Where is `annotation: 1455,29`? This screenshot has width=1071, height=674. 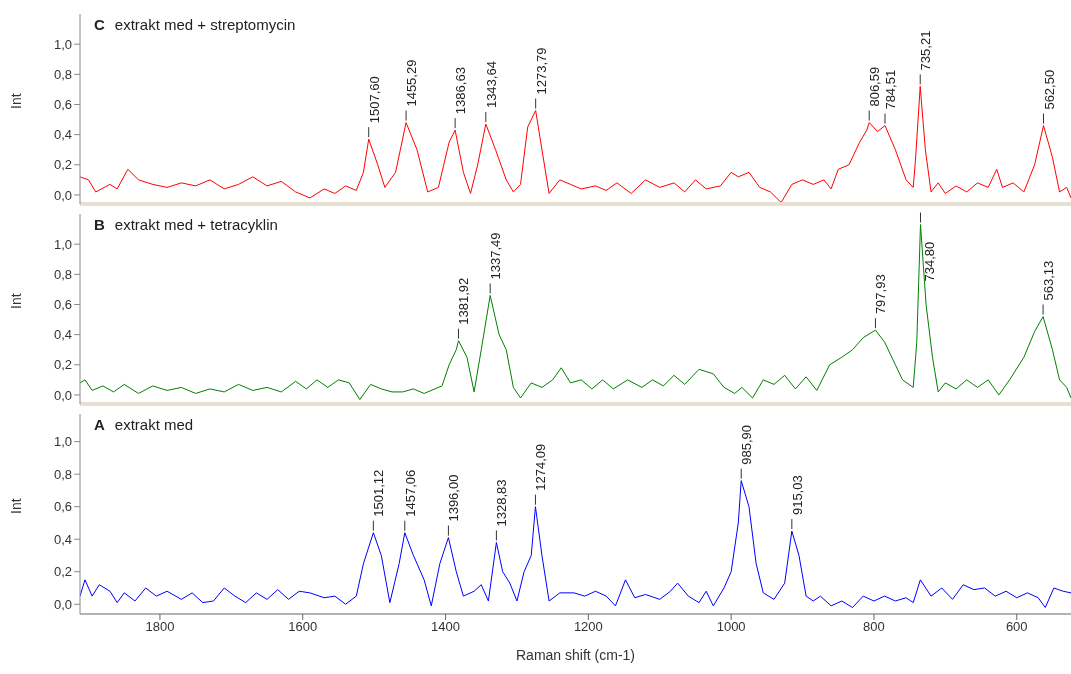 annotation: 1455,29 is located at coordinates (412, 83).